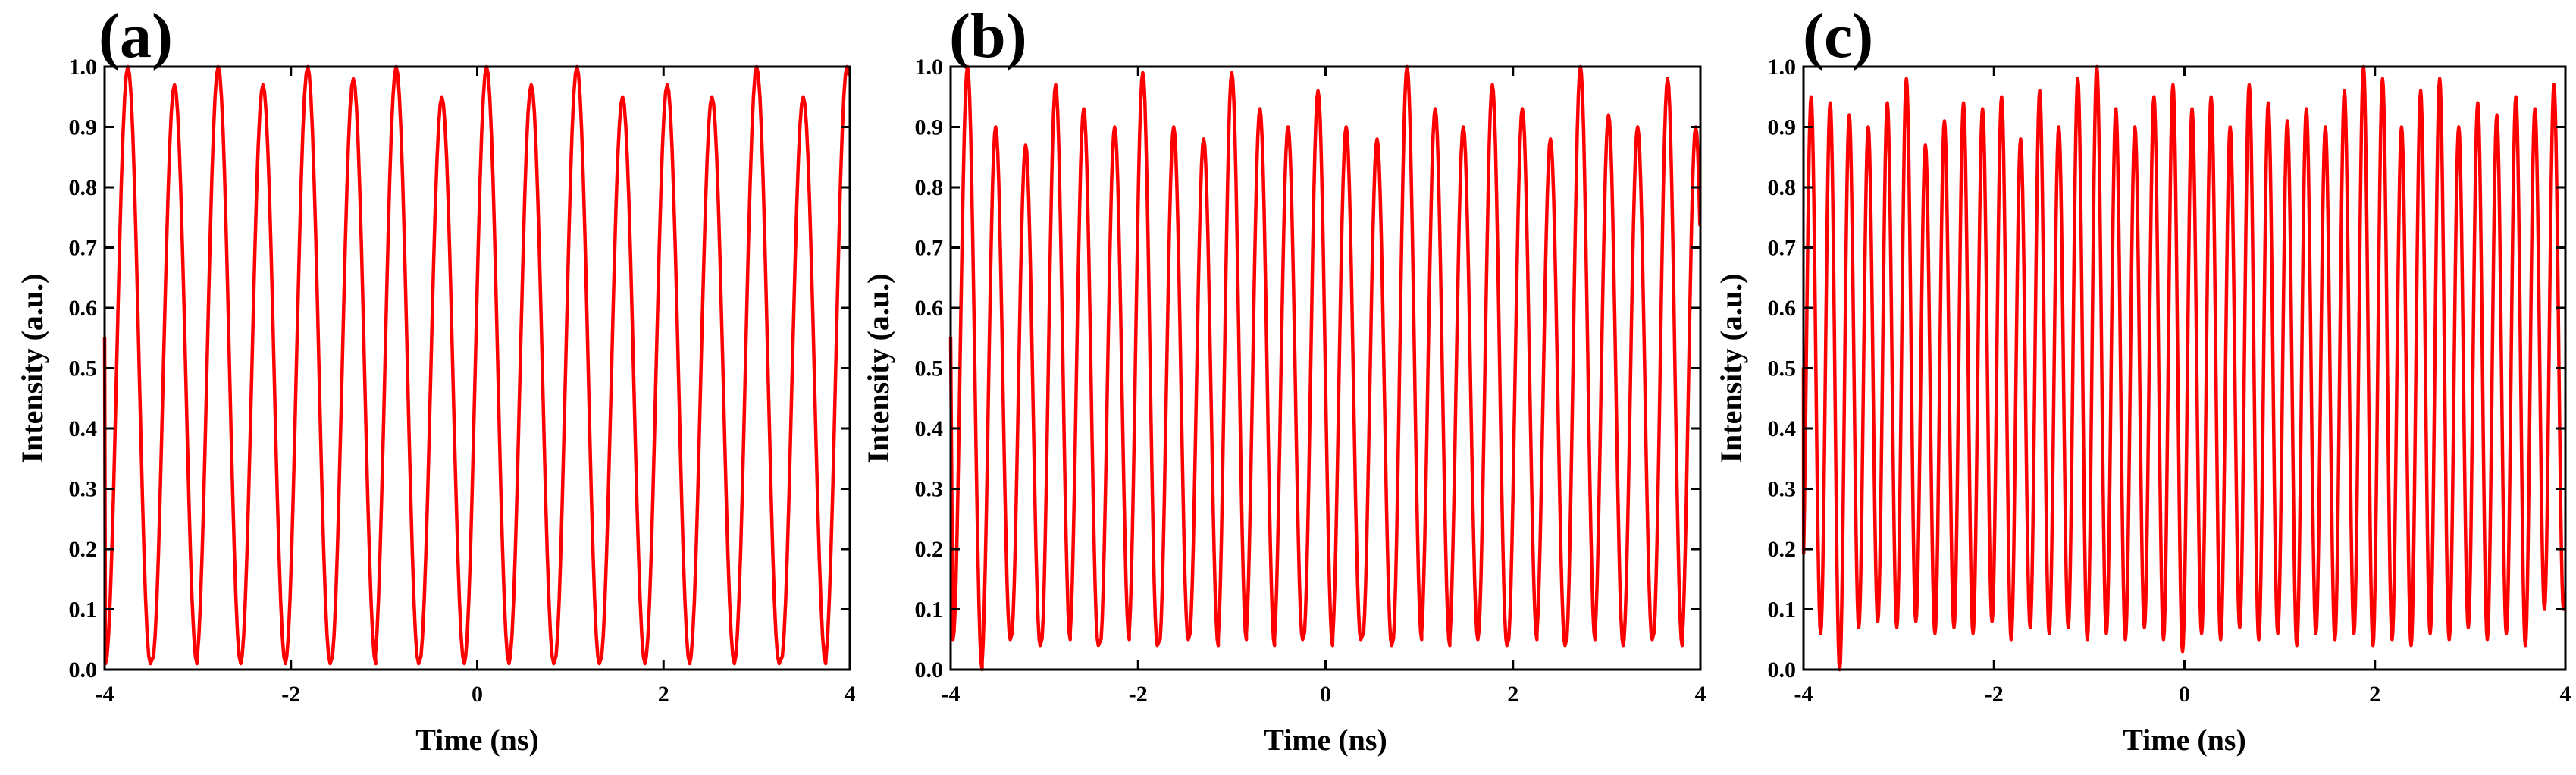 This screenshot has height=775, width=2576. What do you see at coordinates (988, 36) in the screenshot?
I see `panel-label: (b)` at bounding box center [988, 36].